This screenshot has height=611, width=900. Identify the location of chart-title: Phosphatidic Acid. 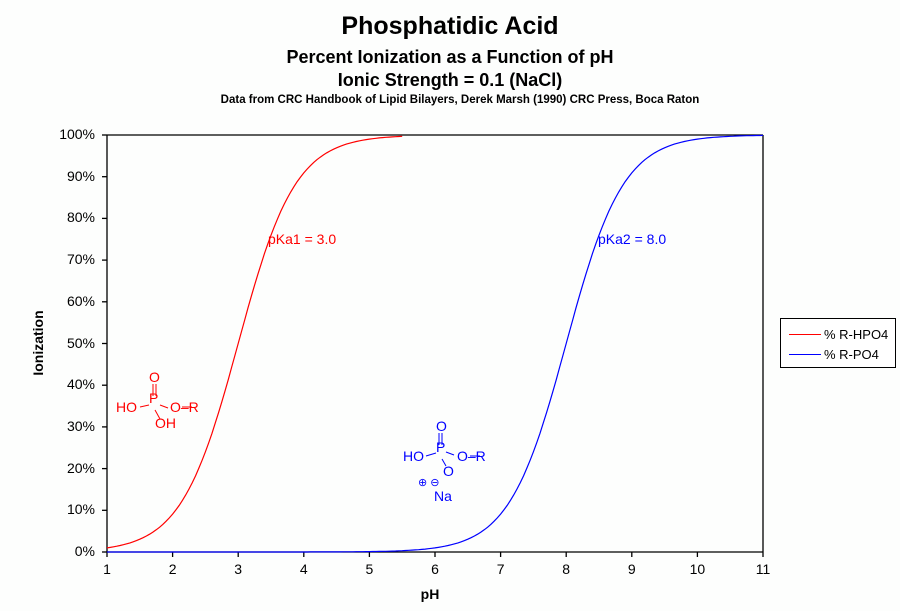
(450, 26).